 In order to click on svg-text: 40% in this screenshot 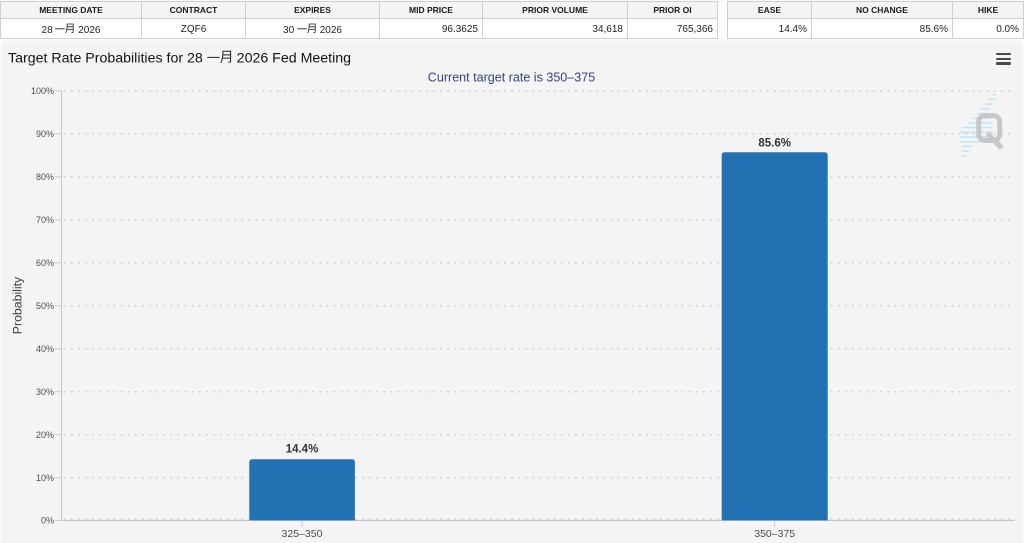, I will do `click(45, 349)`.